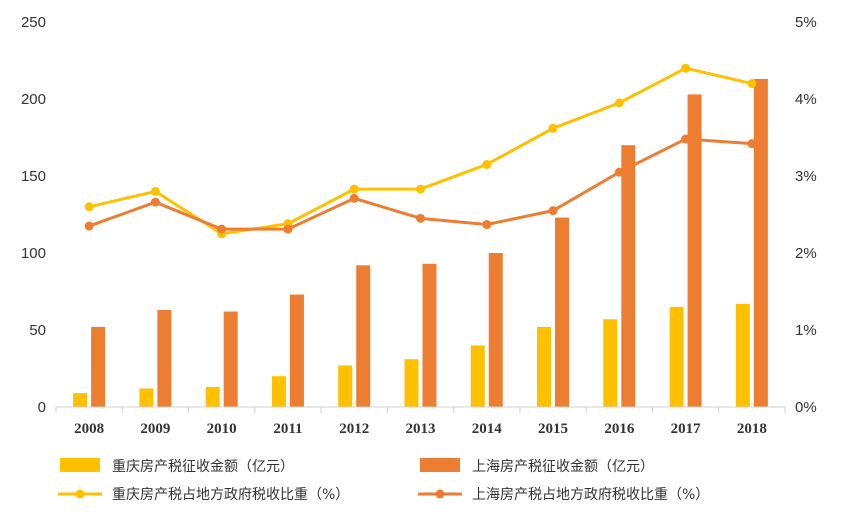 The image size is (844, 525). What do you see at coordinates (752, 429) in the screenshot?
I see `x-tick-label: 2018` at bounding box center [752, 429].